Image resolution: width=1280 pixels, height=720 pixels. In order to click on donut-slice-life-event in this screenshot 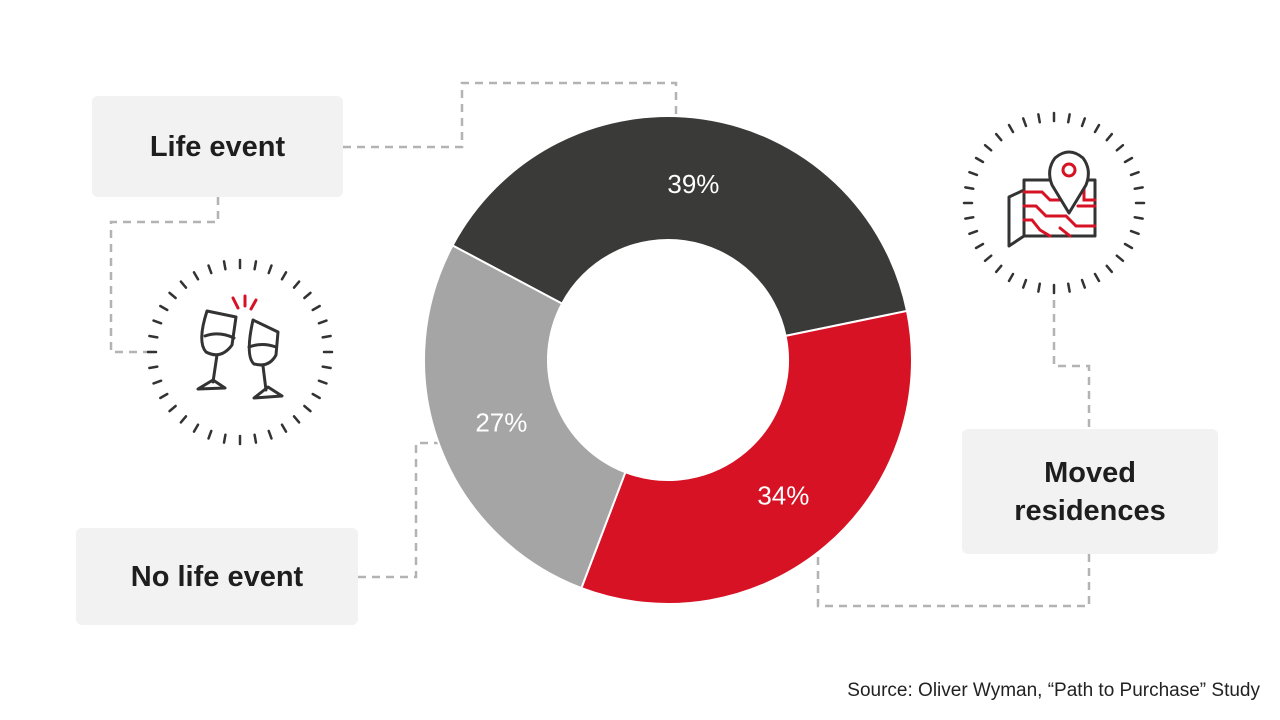, I will do `click(680, 226)`.